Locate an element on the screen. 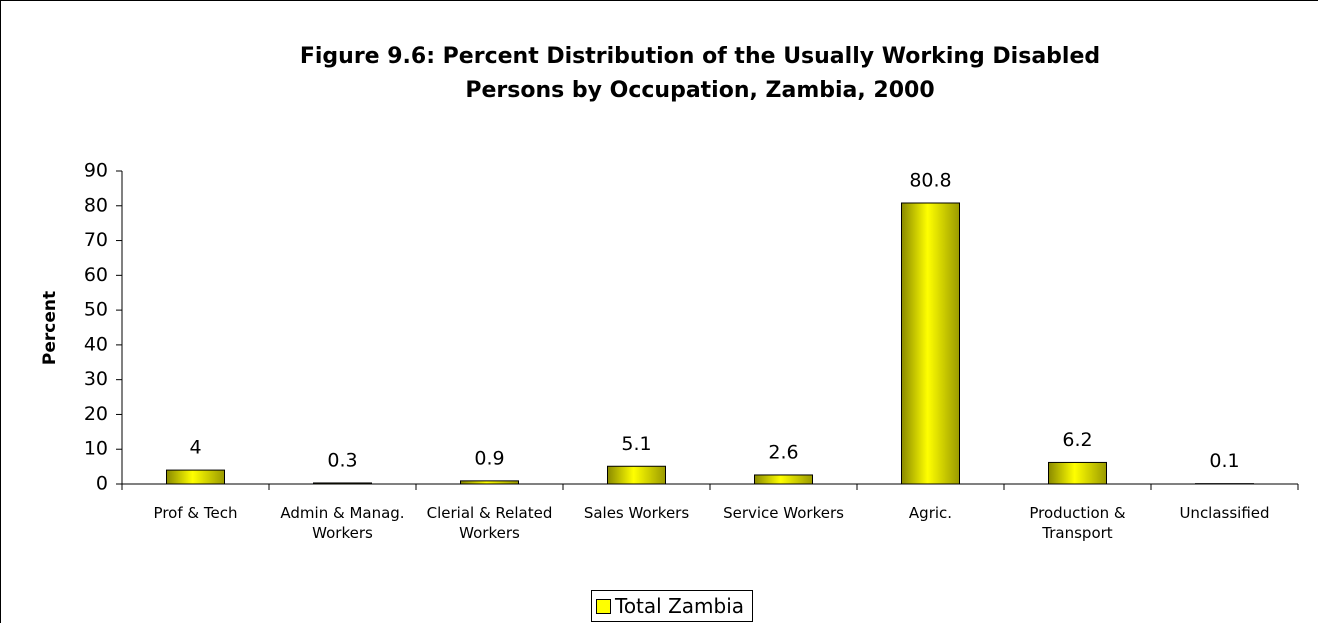 The image size is (1318, 623). x-tick-label: Sales Workers is located at coordinates (636, 513).